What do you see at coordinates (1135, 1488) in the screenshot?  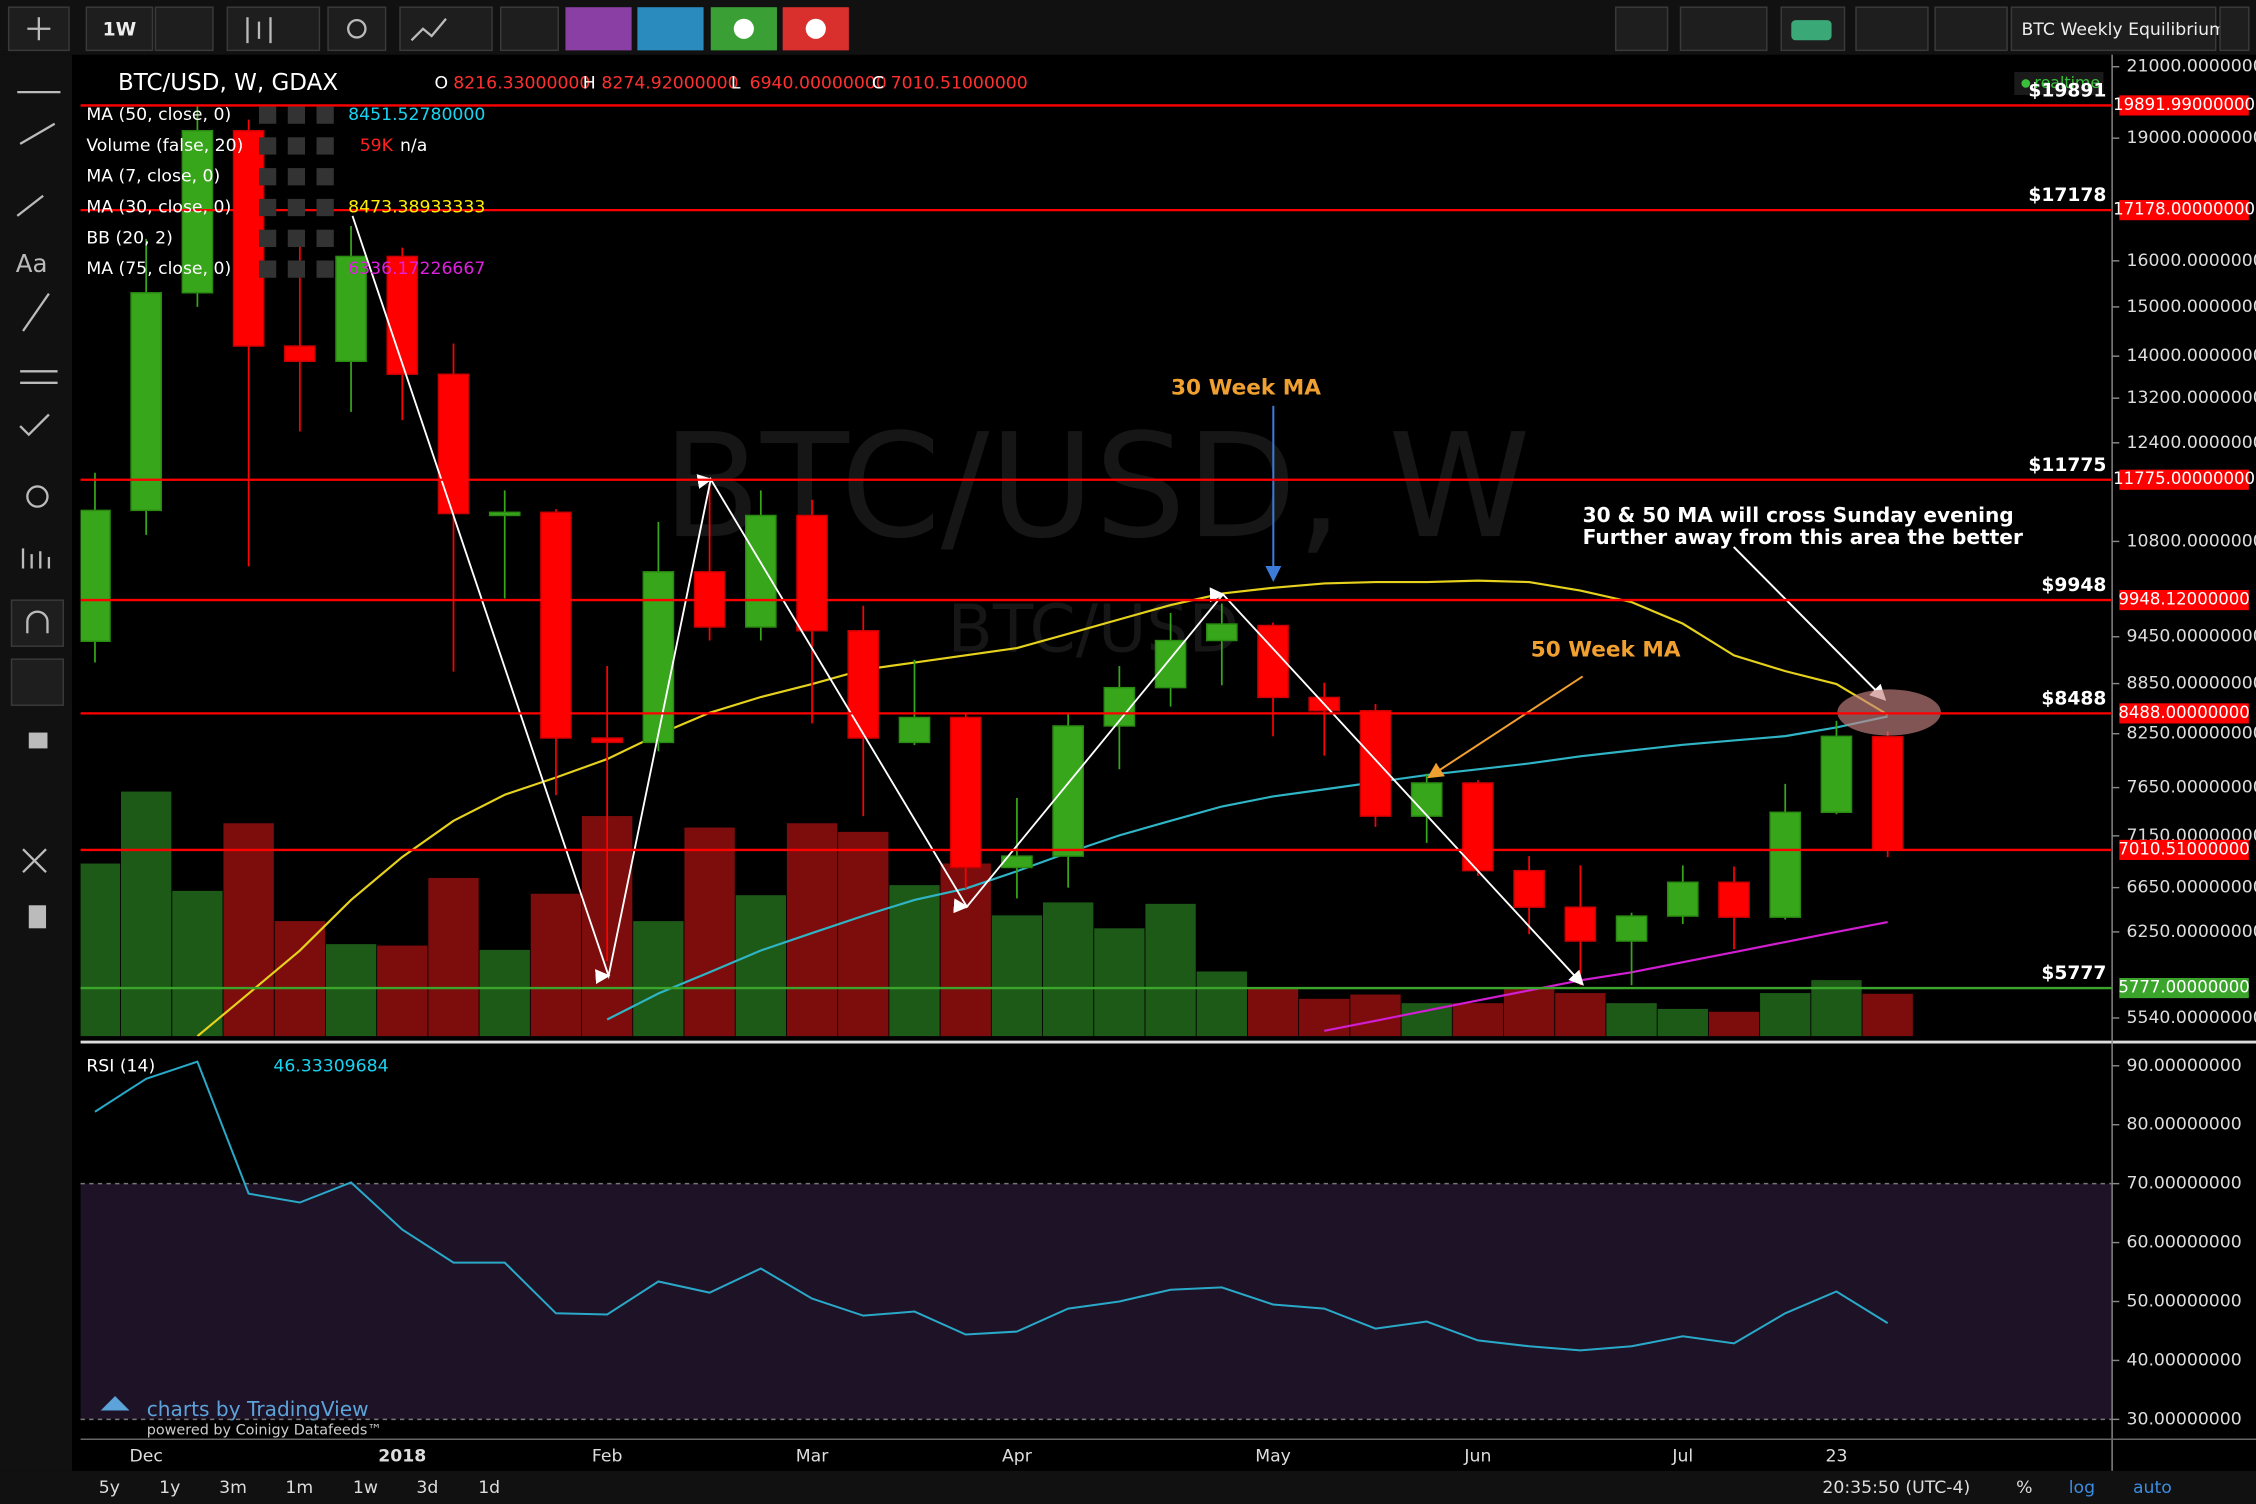 I see `footer: 5y 1y 3m 1m 1w 3d 1d% log auto` at bounding box center [1135, 1488].